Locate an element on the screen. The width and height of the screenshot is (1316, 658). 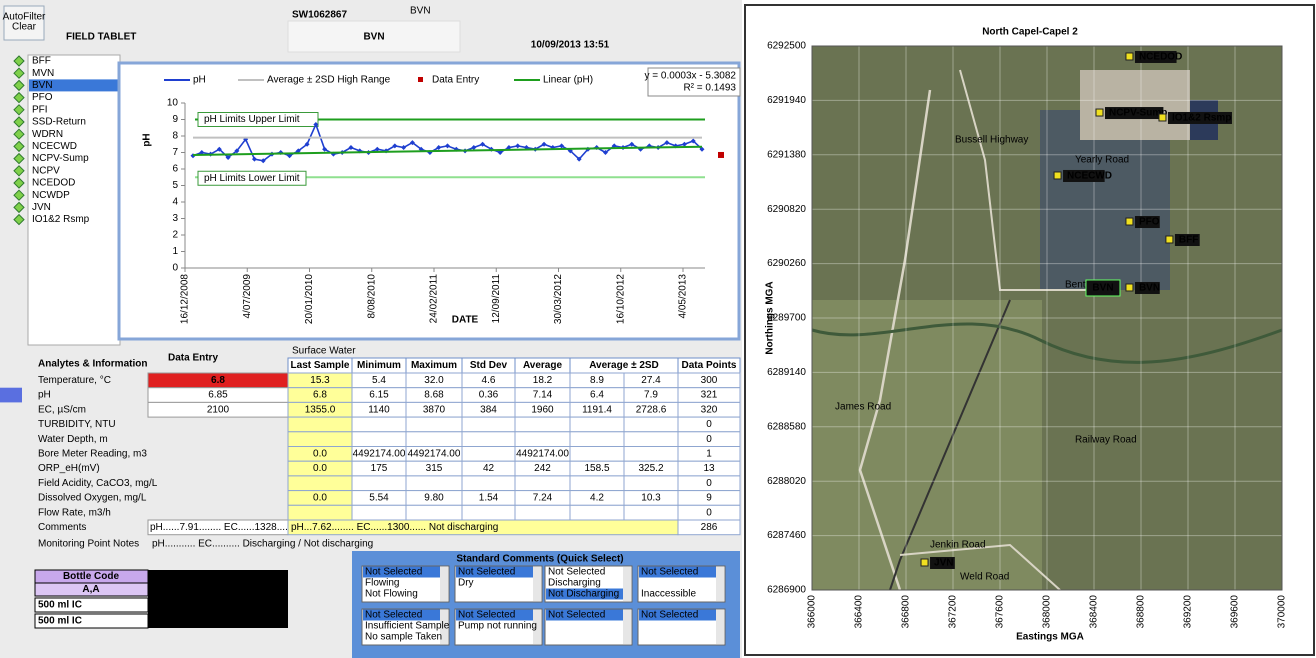
list-item: Discharging is located at coordinates (574, 583).